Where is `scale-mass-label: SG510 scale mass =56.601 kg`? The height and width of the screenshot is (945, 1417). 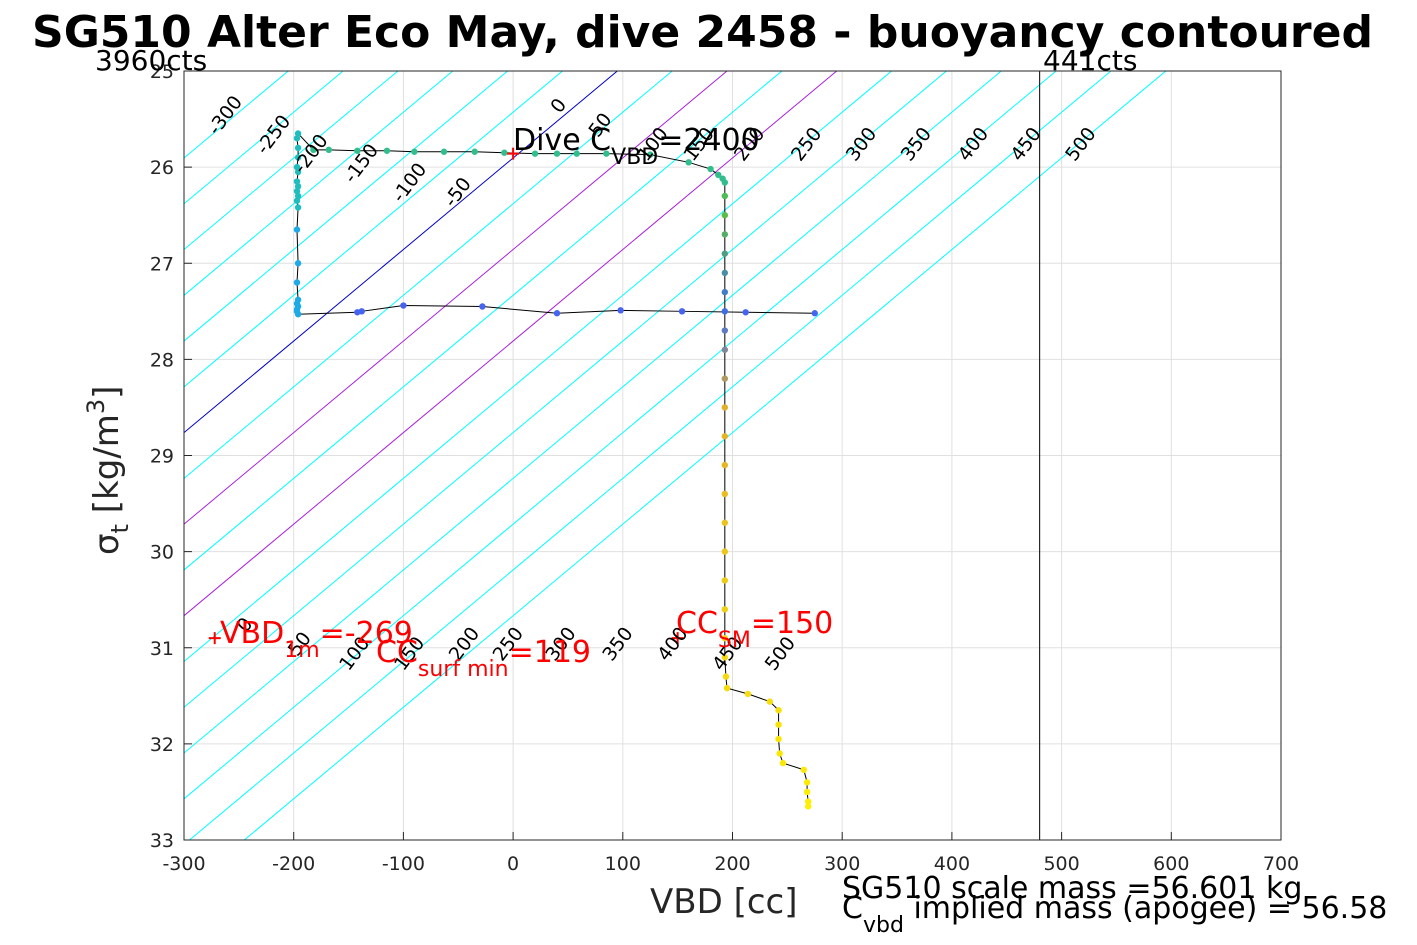
scale-mass-label: SG510 scale mass =56.601 kg is located at coordinates (1072, 888).